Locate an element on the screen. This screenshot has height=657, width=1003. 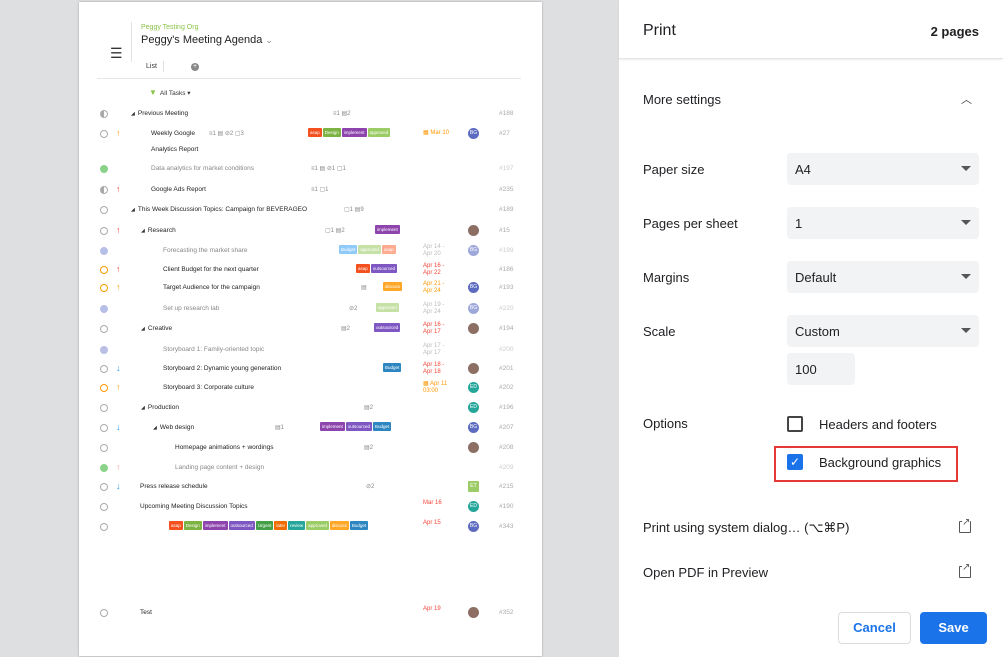
avatar: ET is located at coordinates (473, 486).